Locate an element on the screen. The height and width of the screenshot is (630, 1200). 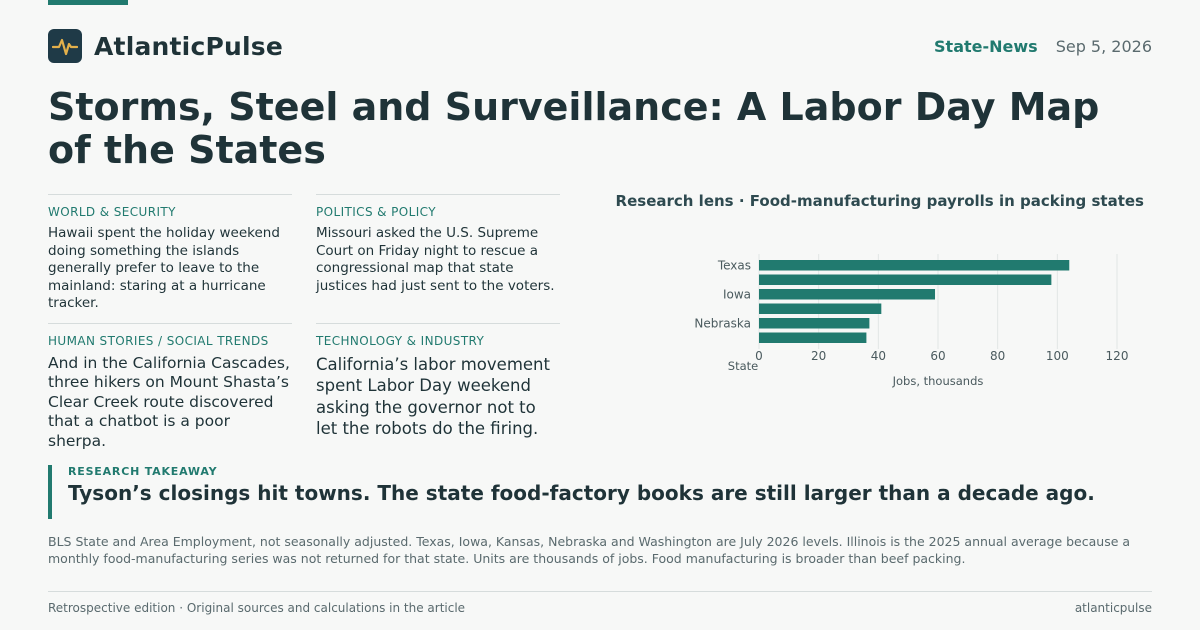
brief-category: POLITICS & POLICY is located at coordinates (376, 212).